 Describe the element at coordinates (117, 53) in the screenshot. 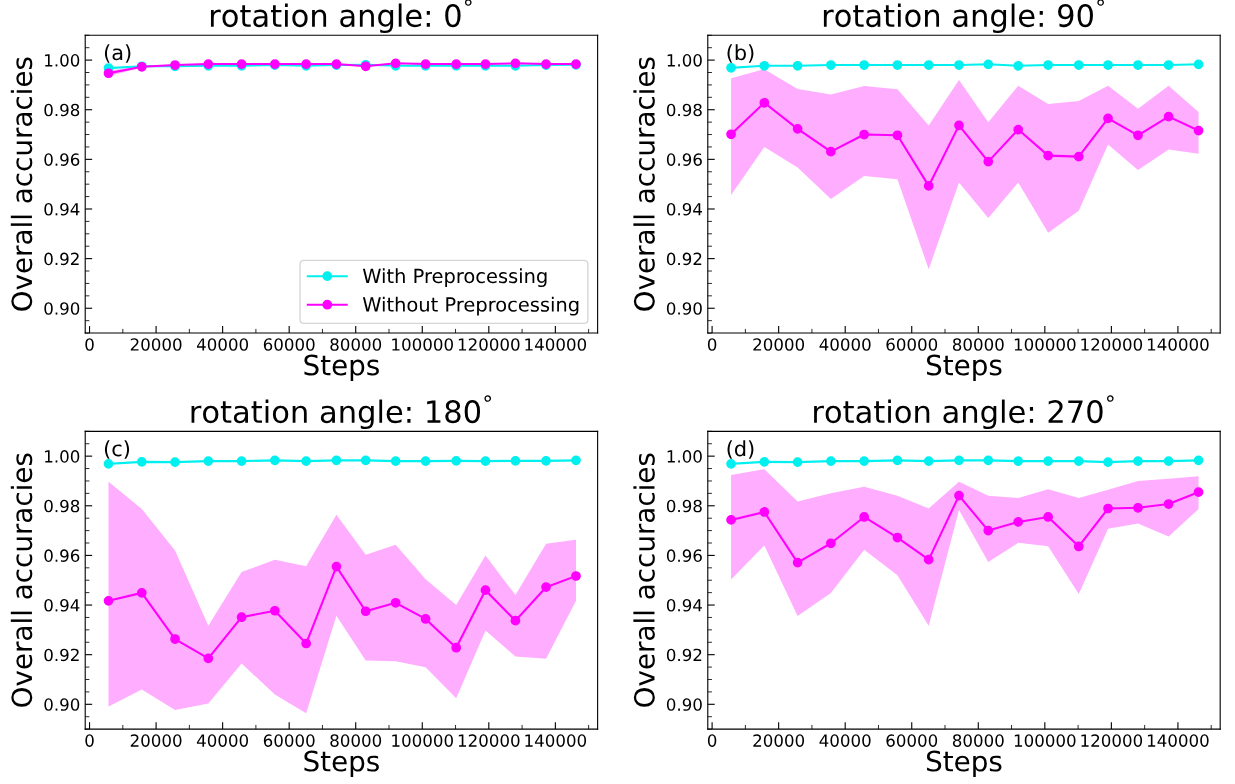

I see `annotation: (a)` at that location.